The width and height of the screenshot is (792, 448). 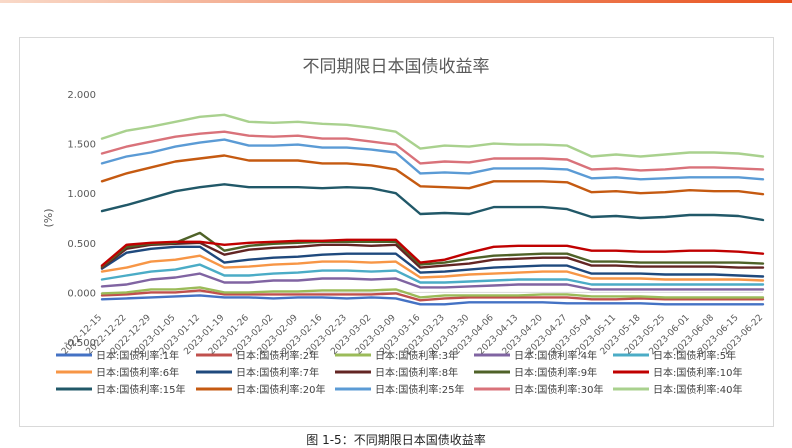 What do you see at coordinates (81, 293) in the screenshot?
I see `y-tick-label: 0.000` at bounding box center [81, 293].